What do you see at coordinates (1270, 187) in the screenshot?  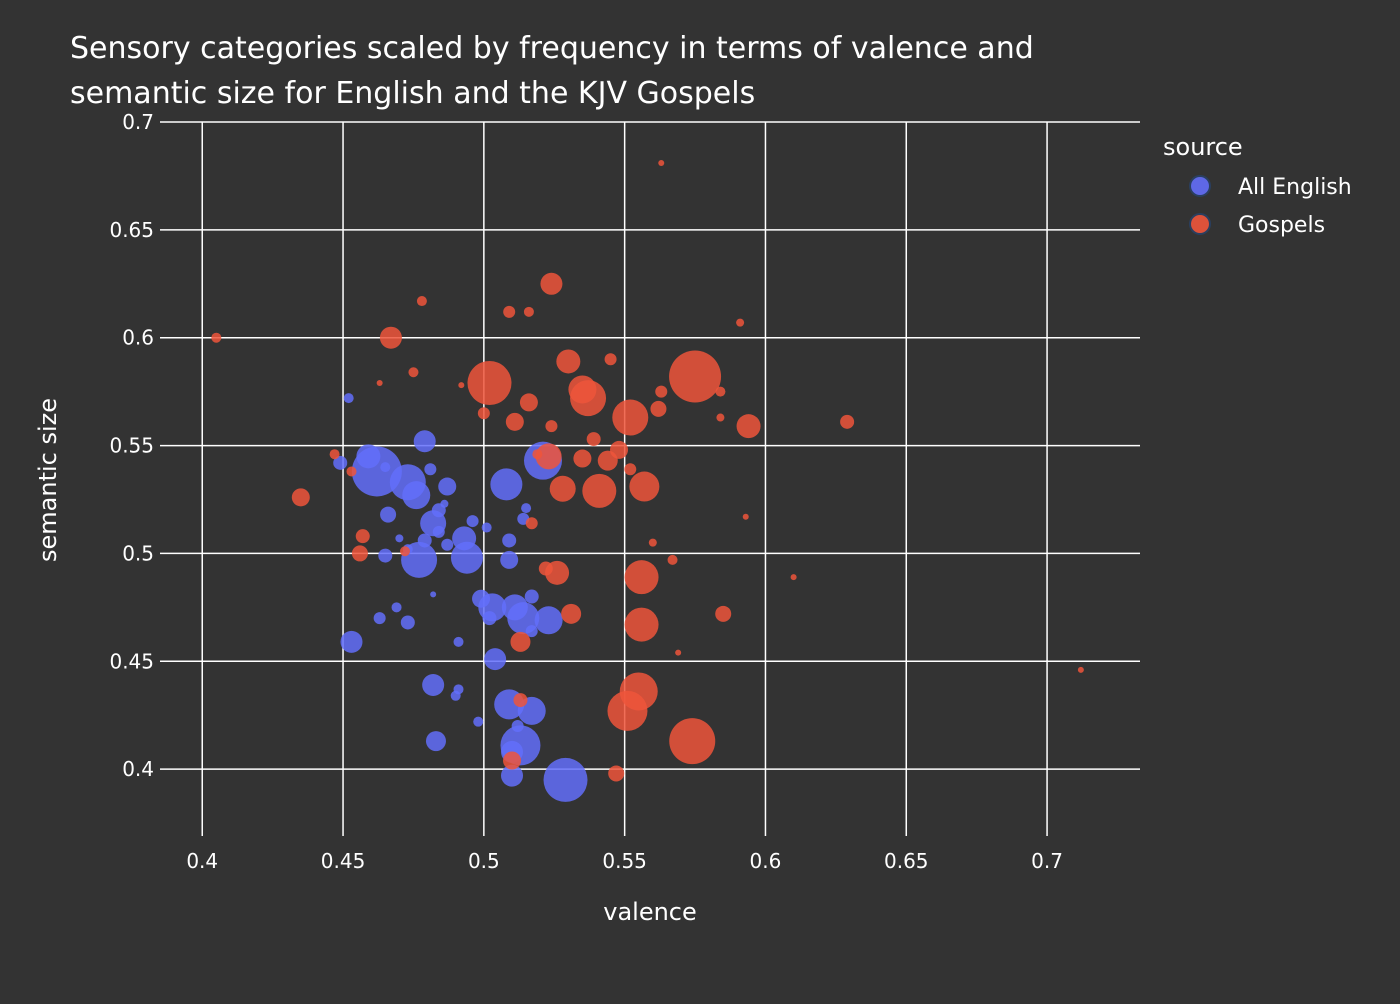 I see `legend-item-all-english: All English` at bounding box center [1270, 187].